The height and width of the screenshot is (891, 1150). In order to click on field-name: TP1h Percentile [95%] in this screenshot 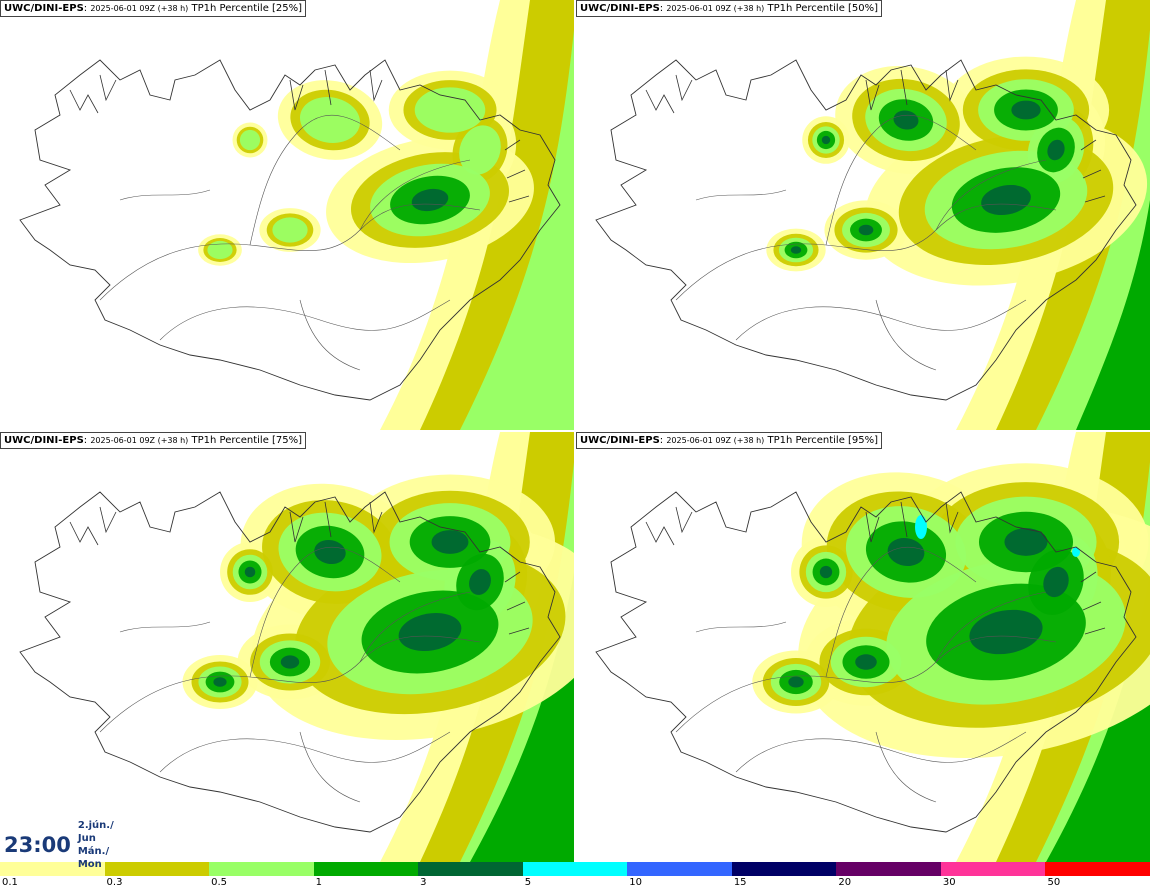, I will do `click(823, 440)`.